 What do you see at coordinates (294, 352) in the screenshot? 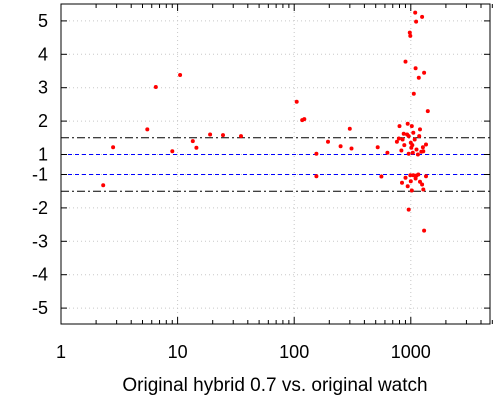
I see `x-tick-label: 100` at bounding box center [294, 352].